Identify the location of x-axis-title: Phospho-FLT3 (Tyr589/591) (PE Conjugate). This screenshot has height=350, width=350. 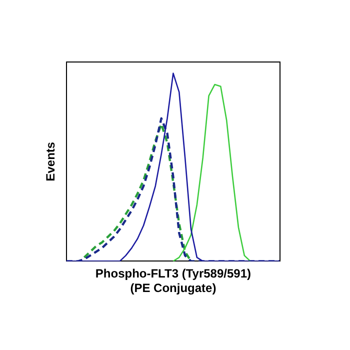
(173, 281).